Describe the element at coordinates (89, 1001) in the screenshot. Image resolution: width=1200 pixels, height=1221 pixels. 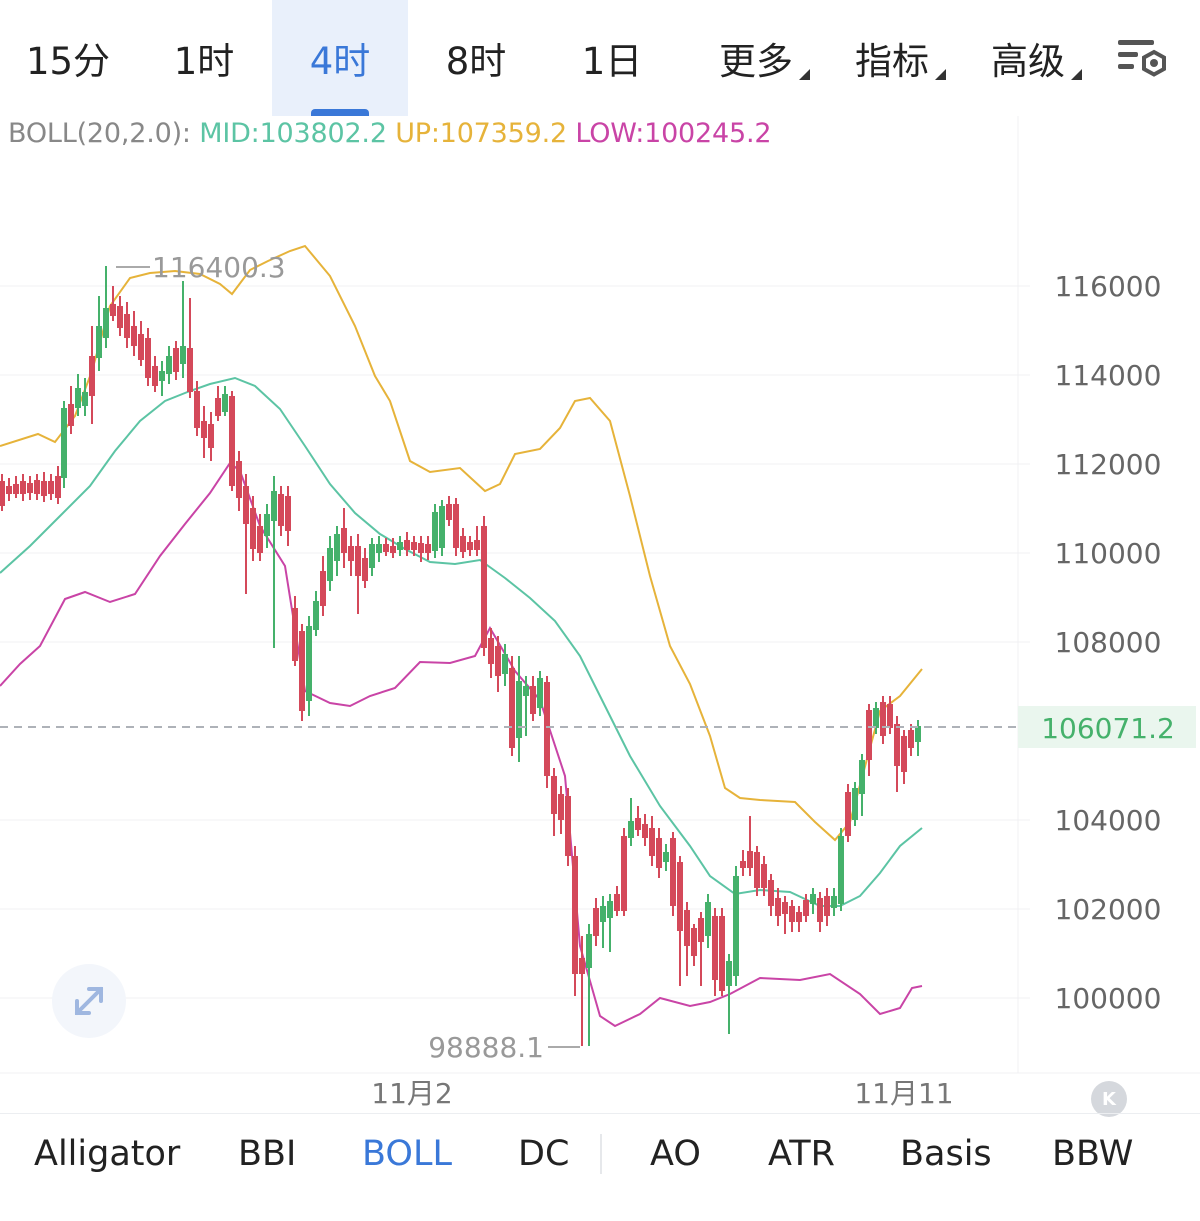
I see `fullscreen-button` at that location.